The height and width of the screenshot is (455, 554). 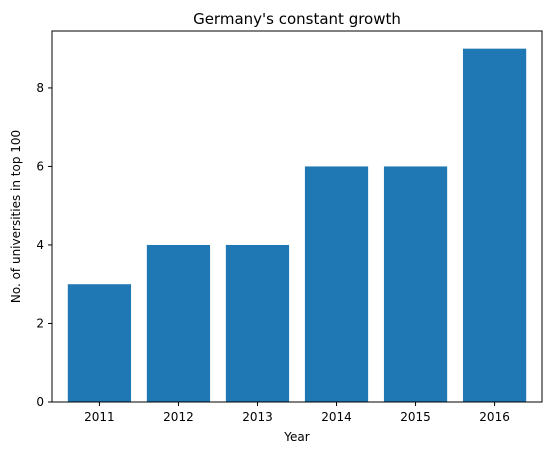 I want to click on x-tick-label: 2014, so click(x=336, y=417).